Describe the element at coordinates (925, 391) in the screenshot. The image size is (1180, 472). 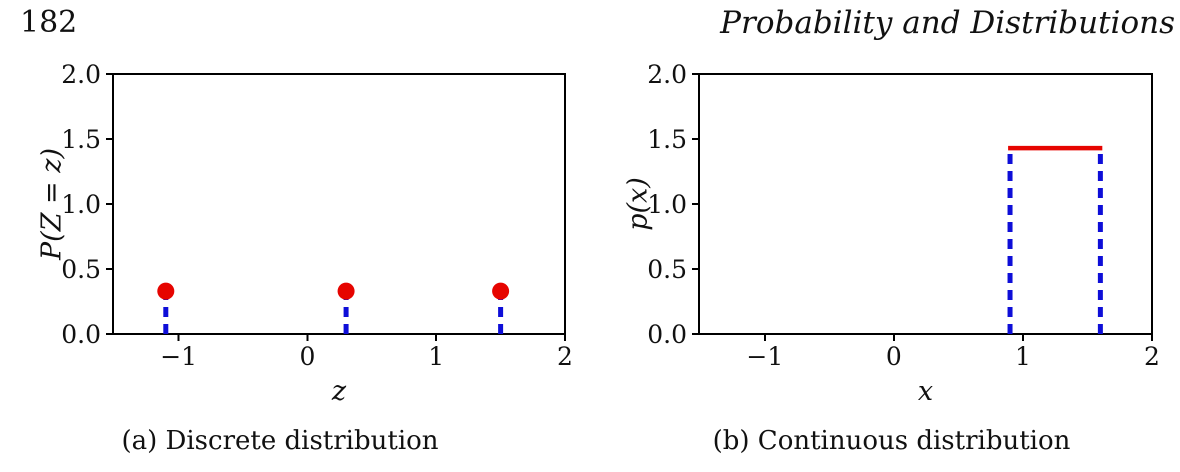
I see `x-axis-label: x` at that location.